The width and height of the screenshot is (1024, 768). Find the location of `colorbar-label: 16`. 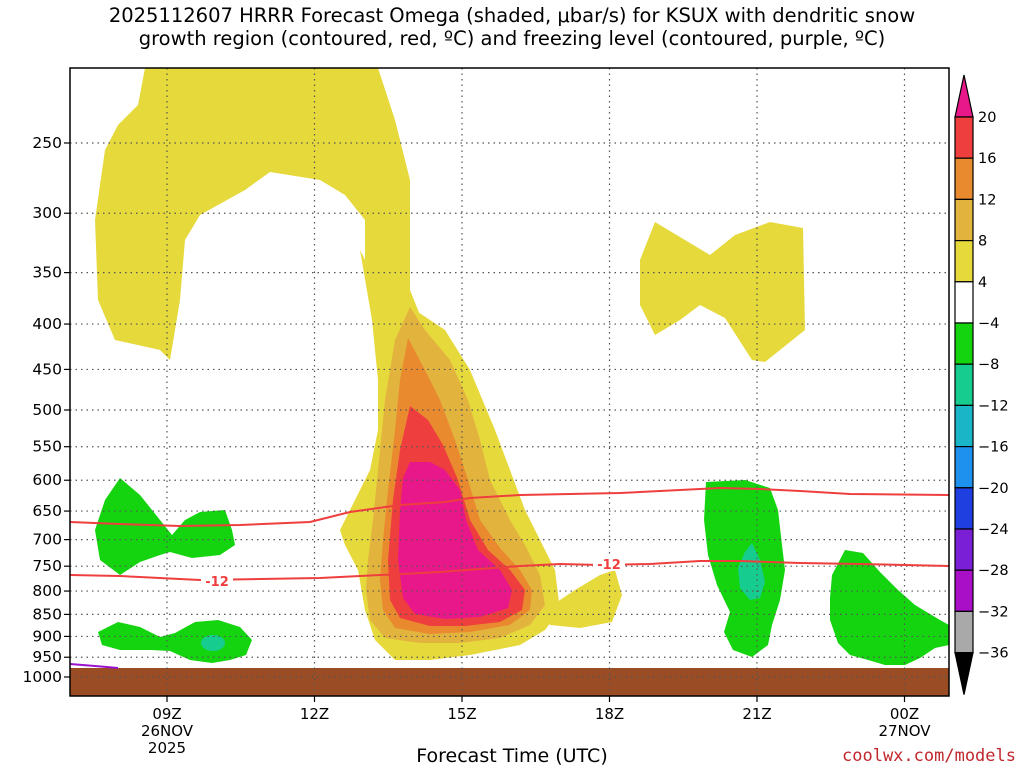

colorbar-label: 16 is located at coordinates (987, 159).